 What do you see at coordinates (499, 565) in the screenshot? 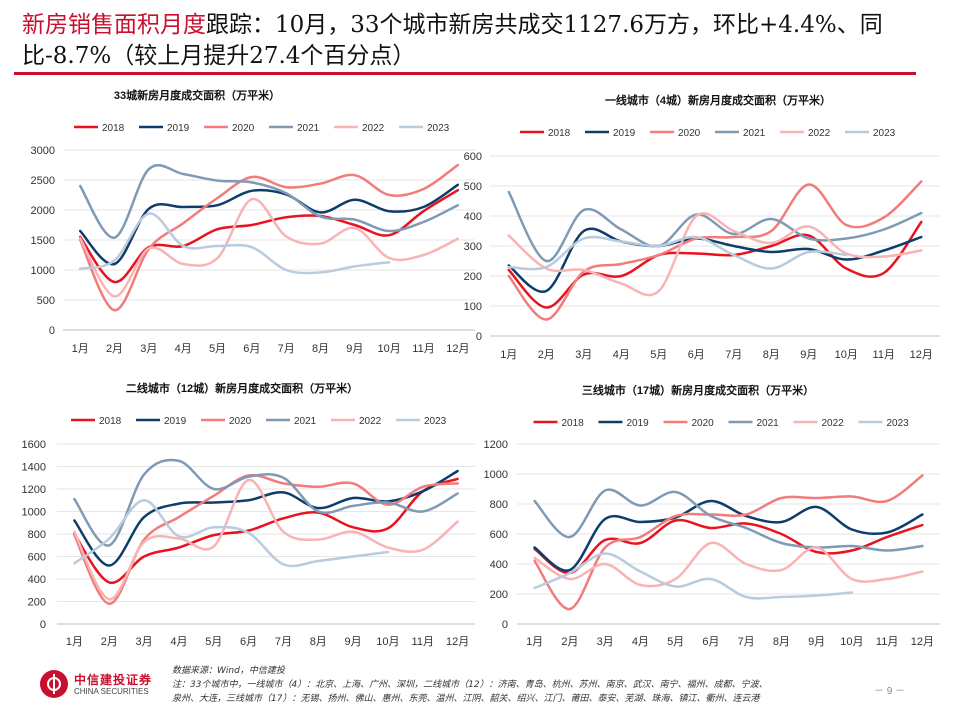
I see `y-tick-label: 400` at bounding box center [499, 565].